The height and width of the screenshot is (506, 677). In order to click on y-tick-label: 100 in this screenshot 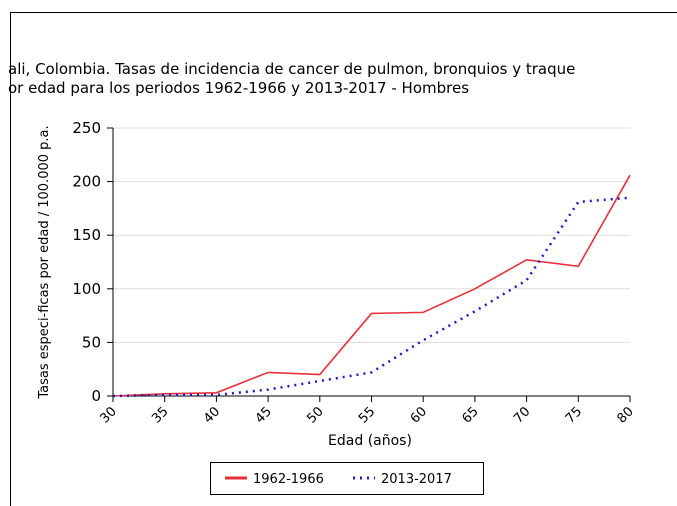, I will do `click(86, 289)`.